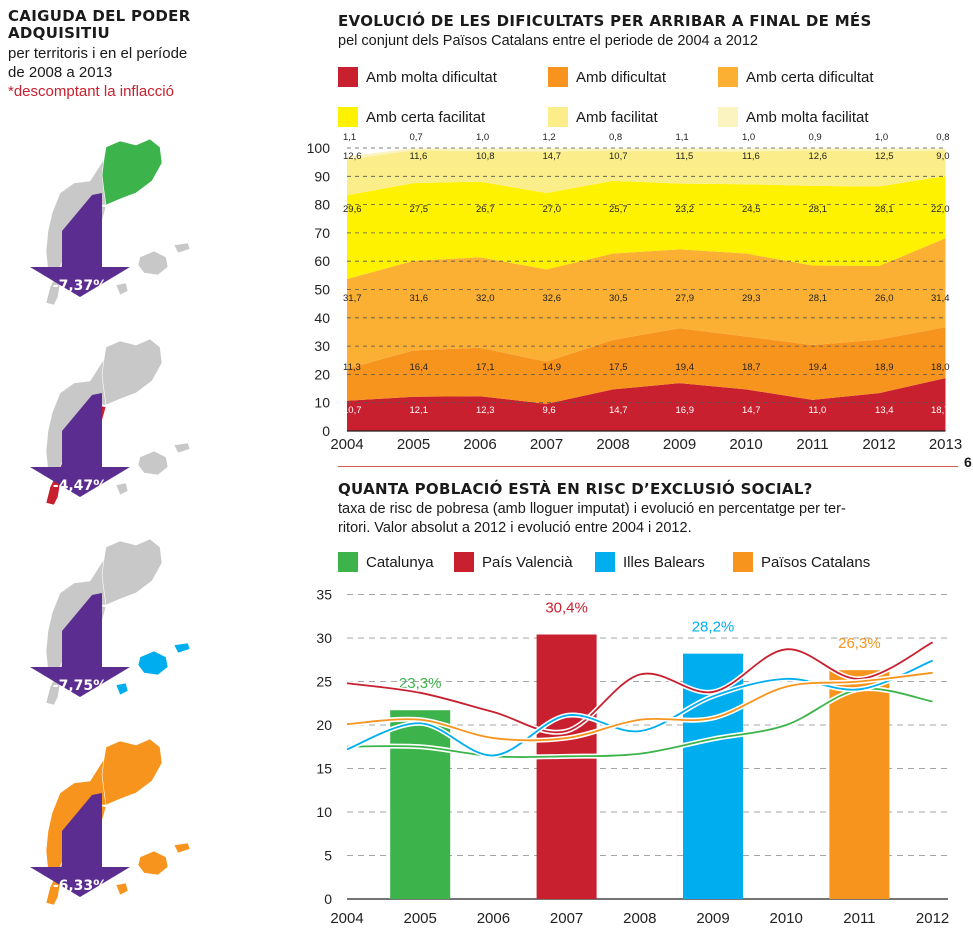  Describe the element at coordinates (945, 444) in the screenshot. I see `x-tick-label: 2013` at that location.